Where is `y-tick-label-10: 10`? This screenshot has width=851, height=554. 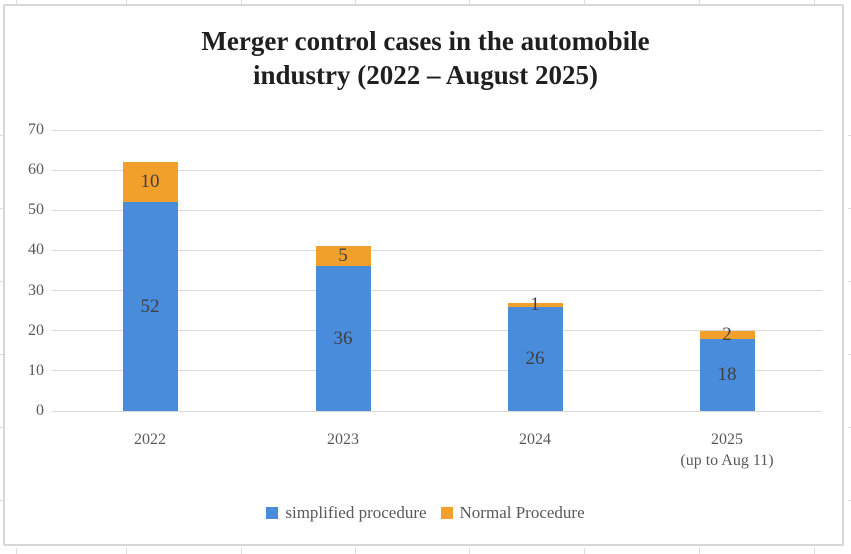
y-tick-label-10: 10 is located at coordinates (36, 370).